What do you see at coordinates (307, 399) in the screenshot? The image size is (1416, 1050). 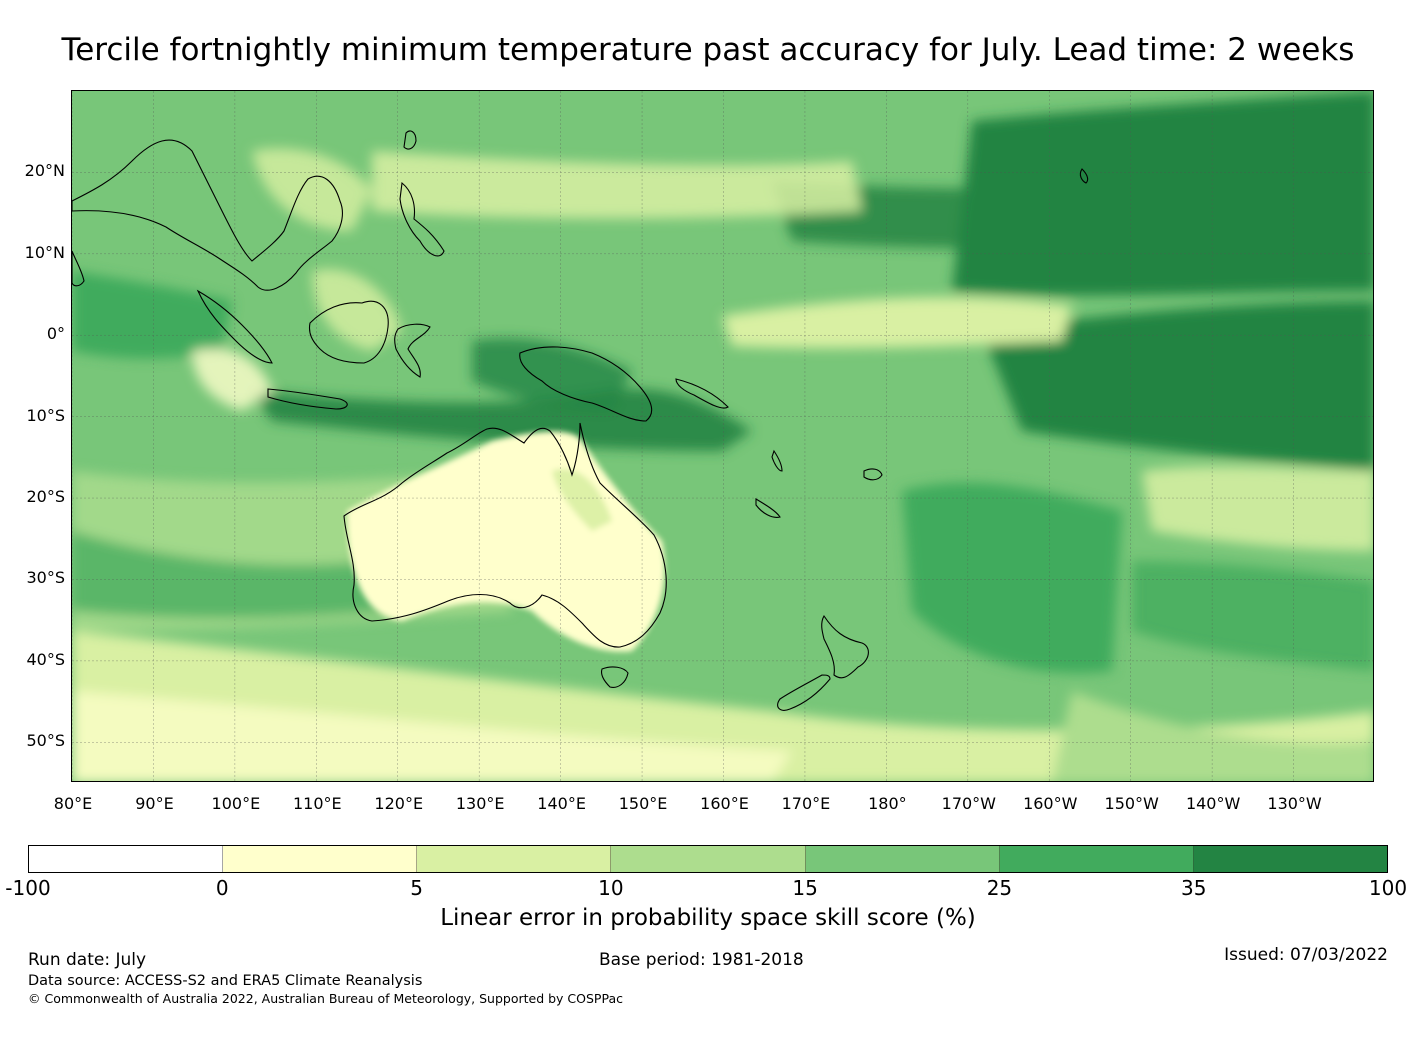 I see `java-coastline` at bounding box center [307, 399].